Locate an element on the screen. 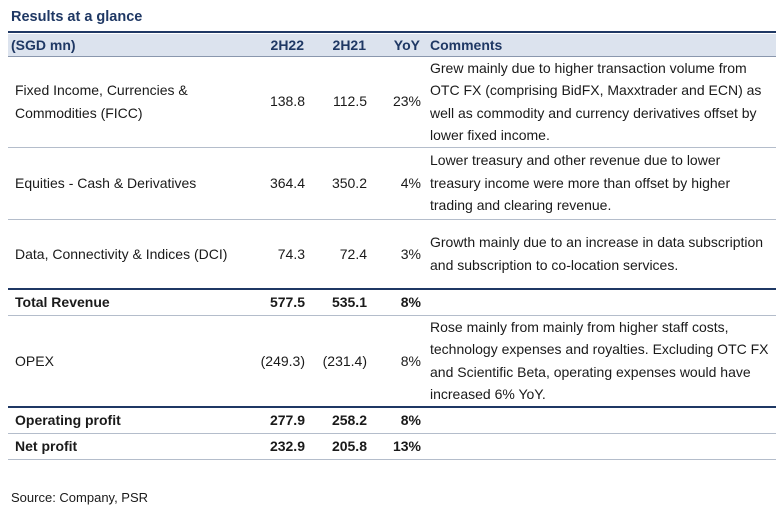 The height and width of the screenshot is (515, 784). row-label: Net profit is located at coordinates (126, 446).